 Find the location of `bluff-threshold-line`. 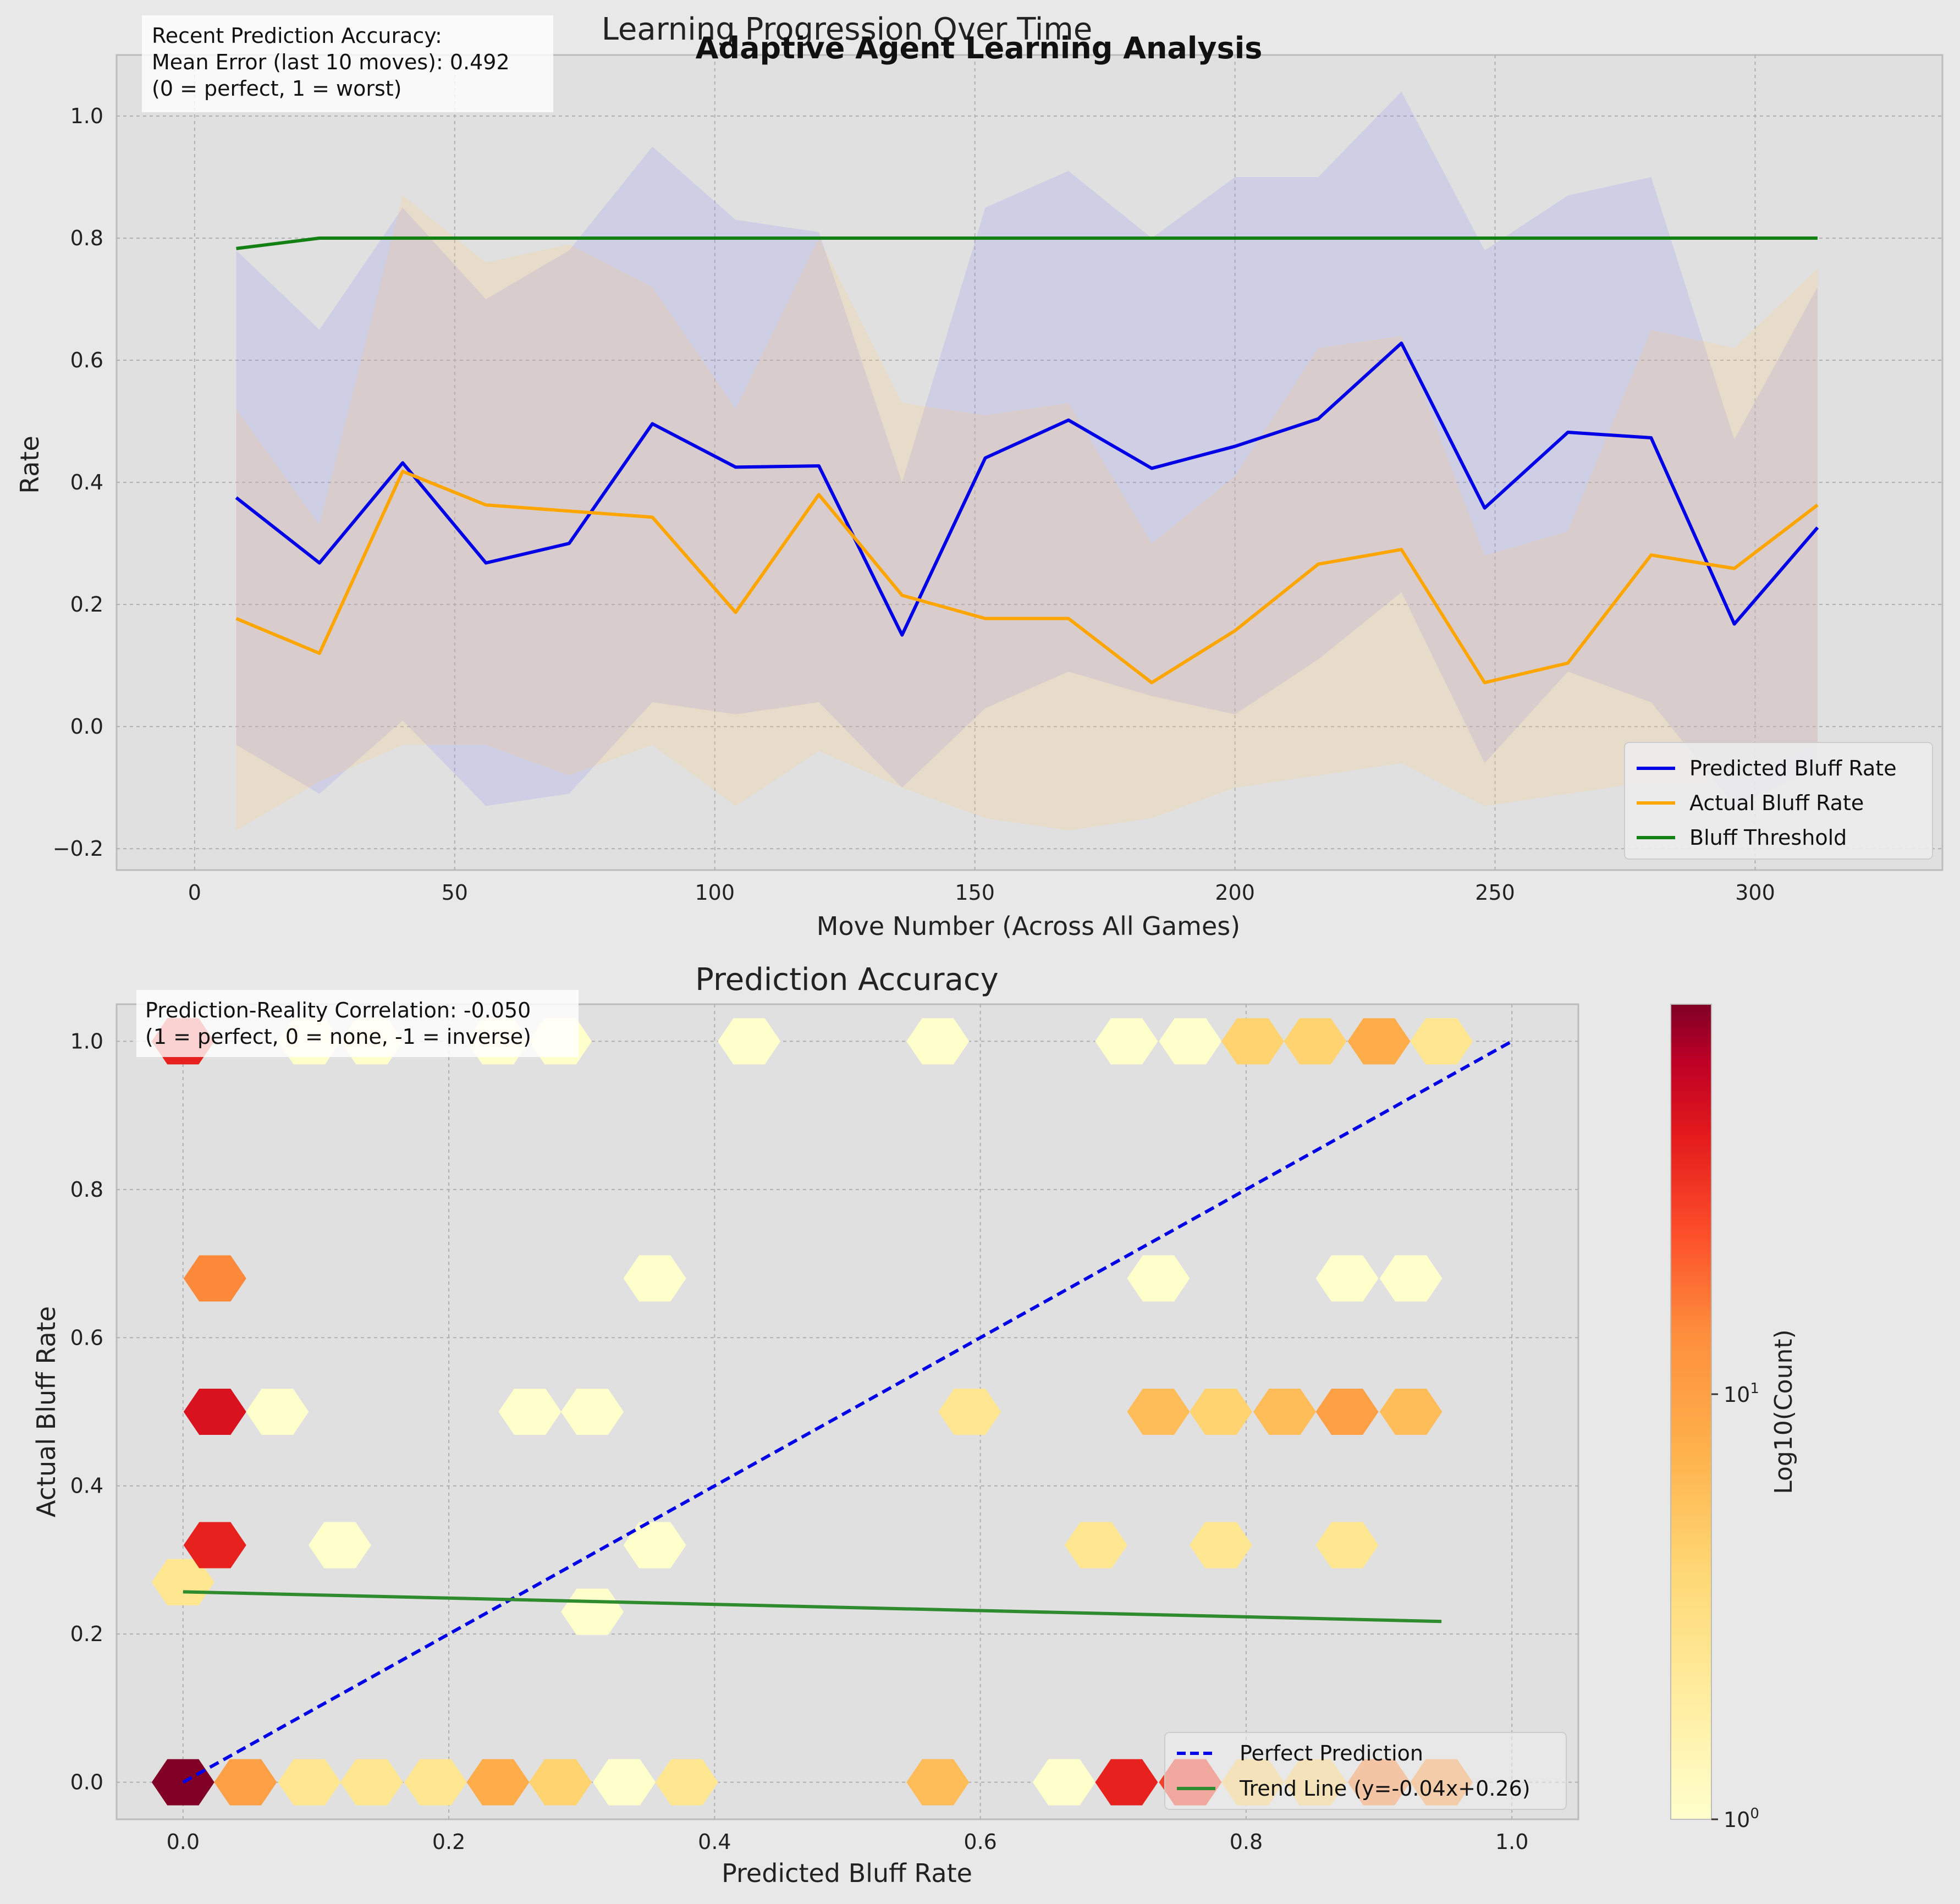

bluff-threshold-line is located at coordinates (1027, 243).